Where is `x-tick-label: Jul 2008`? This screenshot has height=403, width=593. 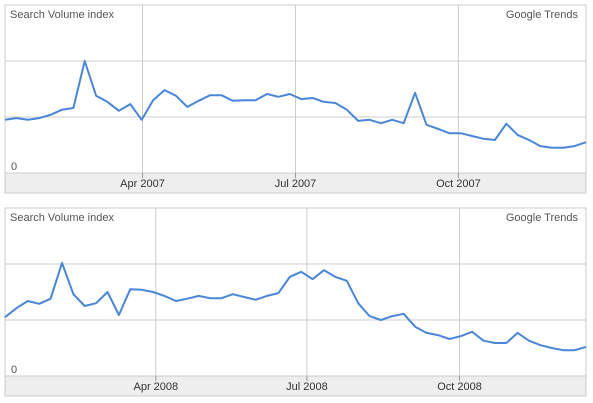 x-tick-label: Jul 2008 is located at coordinates (307, 387).